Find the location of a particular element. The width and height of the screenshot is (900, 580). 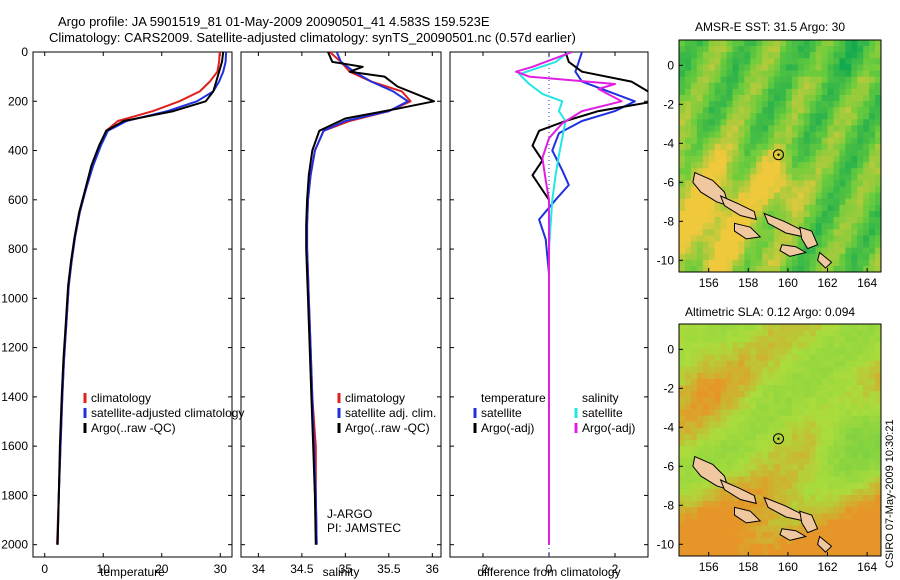

x-tick-label: 164 is located at coordinates (867, 567).